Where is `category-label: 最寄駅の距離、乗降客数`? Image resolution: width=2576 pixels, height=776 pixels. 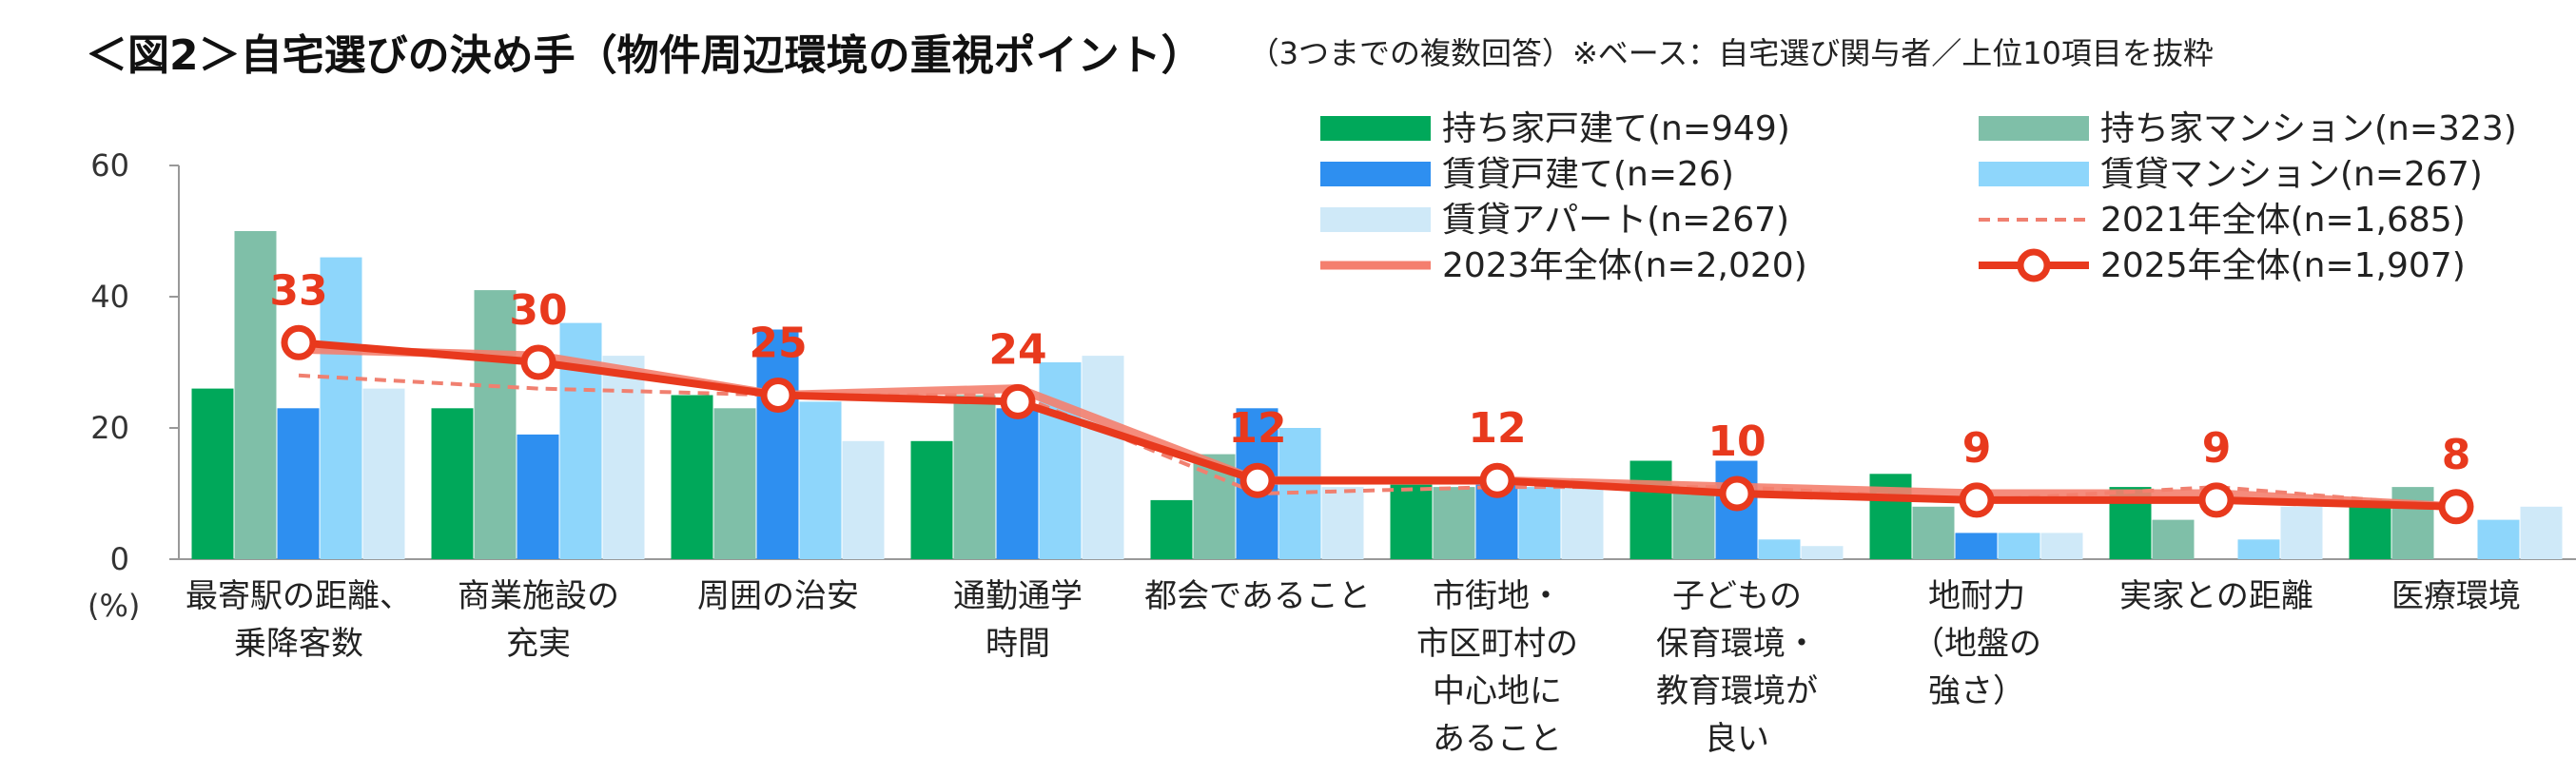
category-label: 最寄駅の距離、乗降客数 is located at coordinates (298, 620).